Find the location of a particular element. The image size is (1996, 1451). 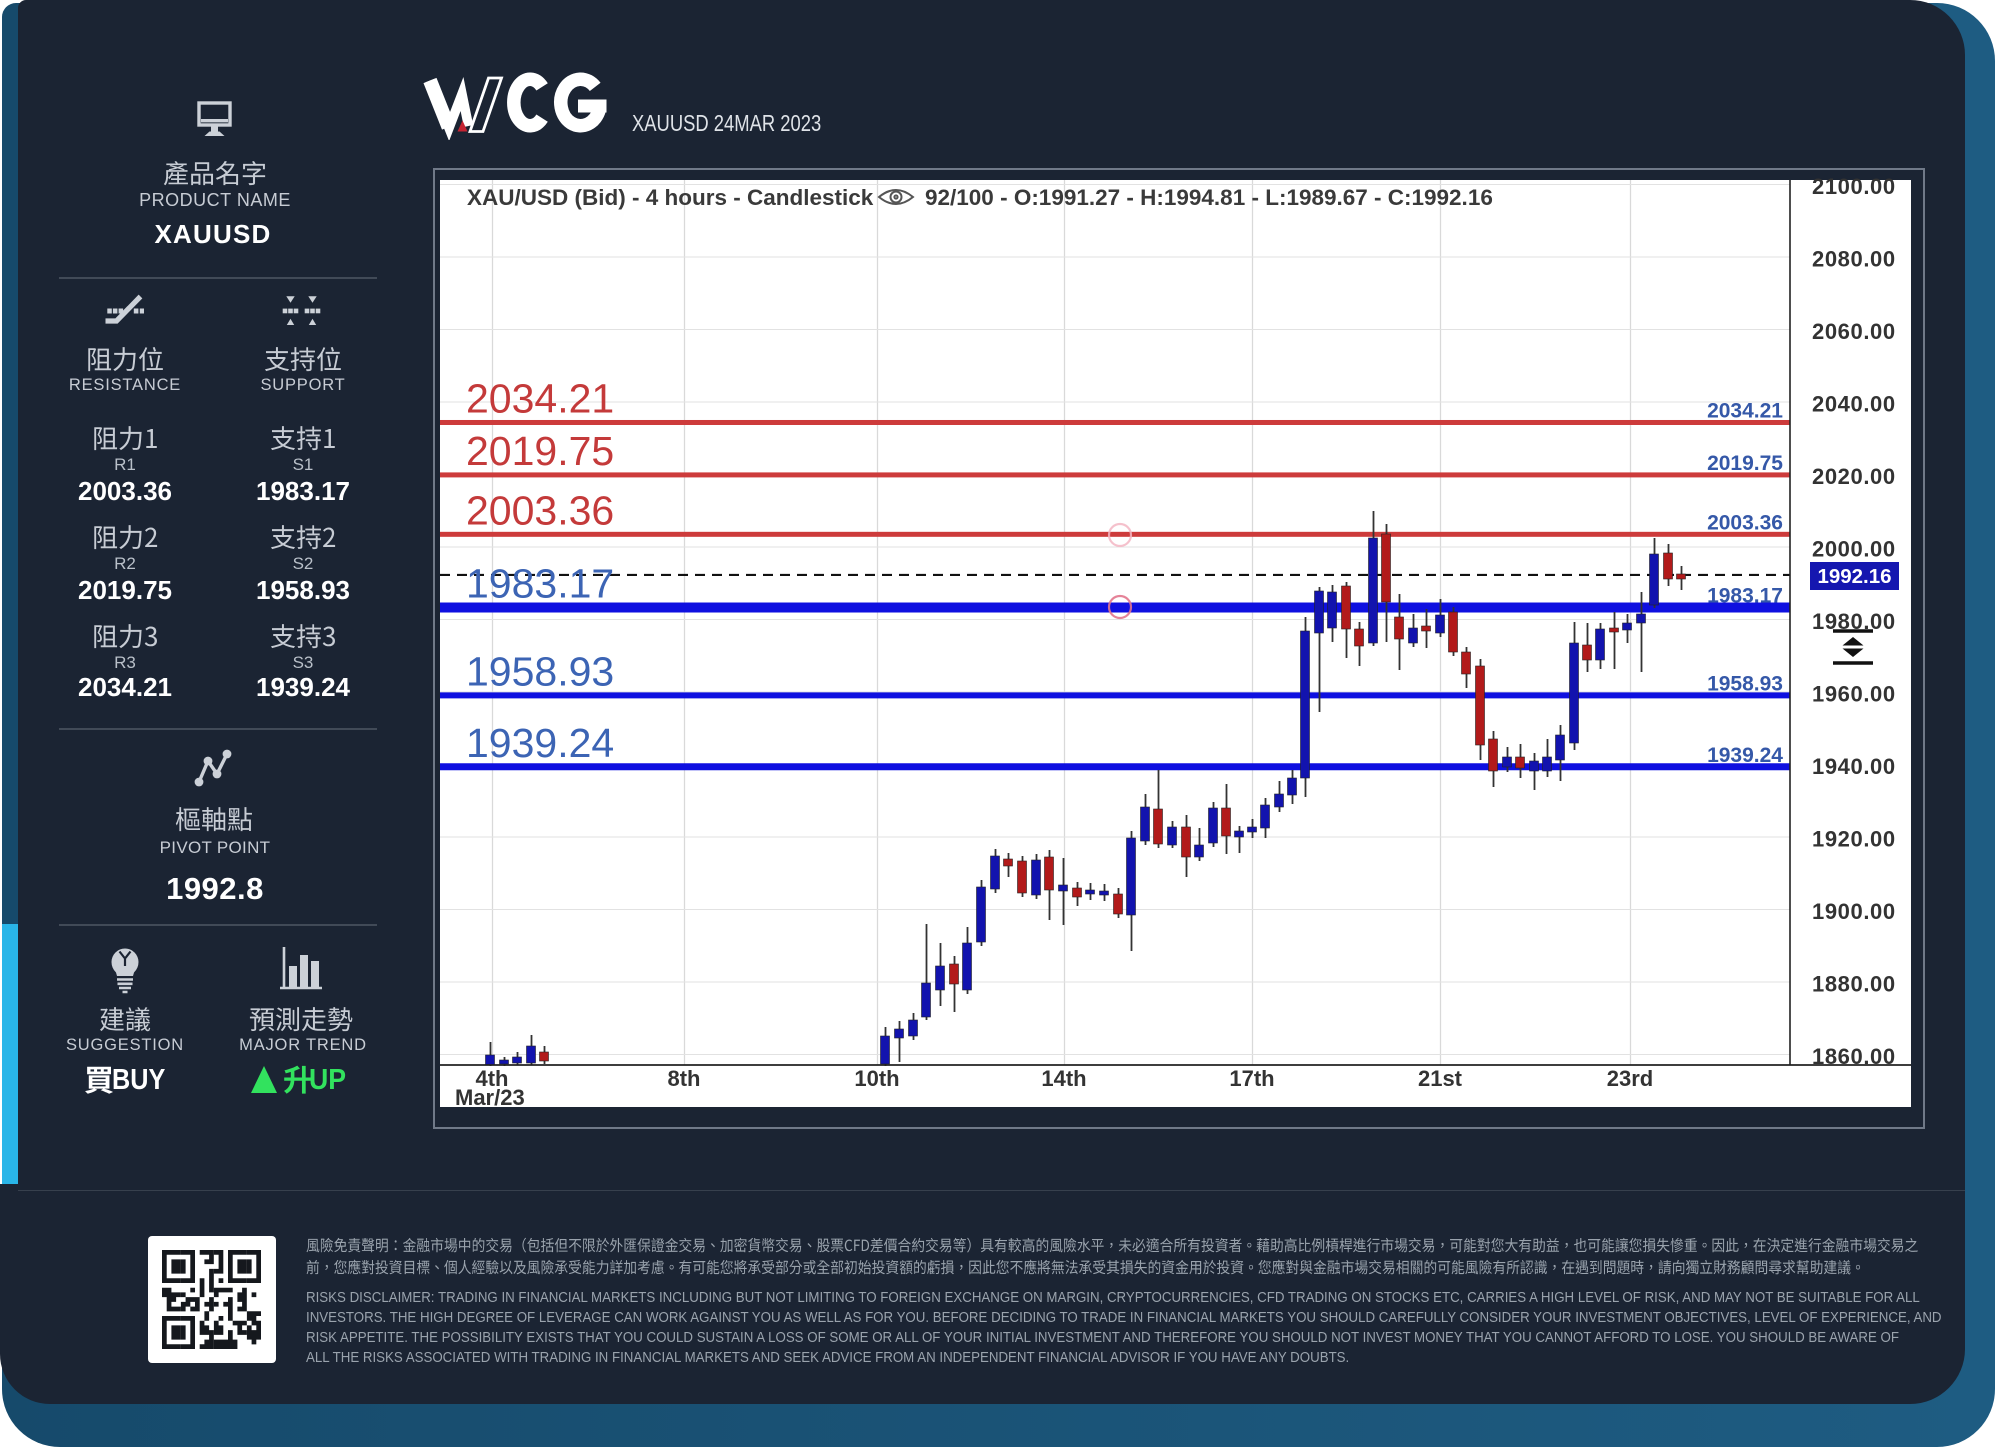

svg-text: 2100.00 is located at coordinates (1854, 186).